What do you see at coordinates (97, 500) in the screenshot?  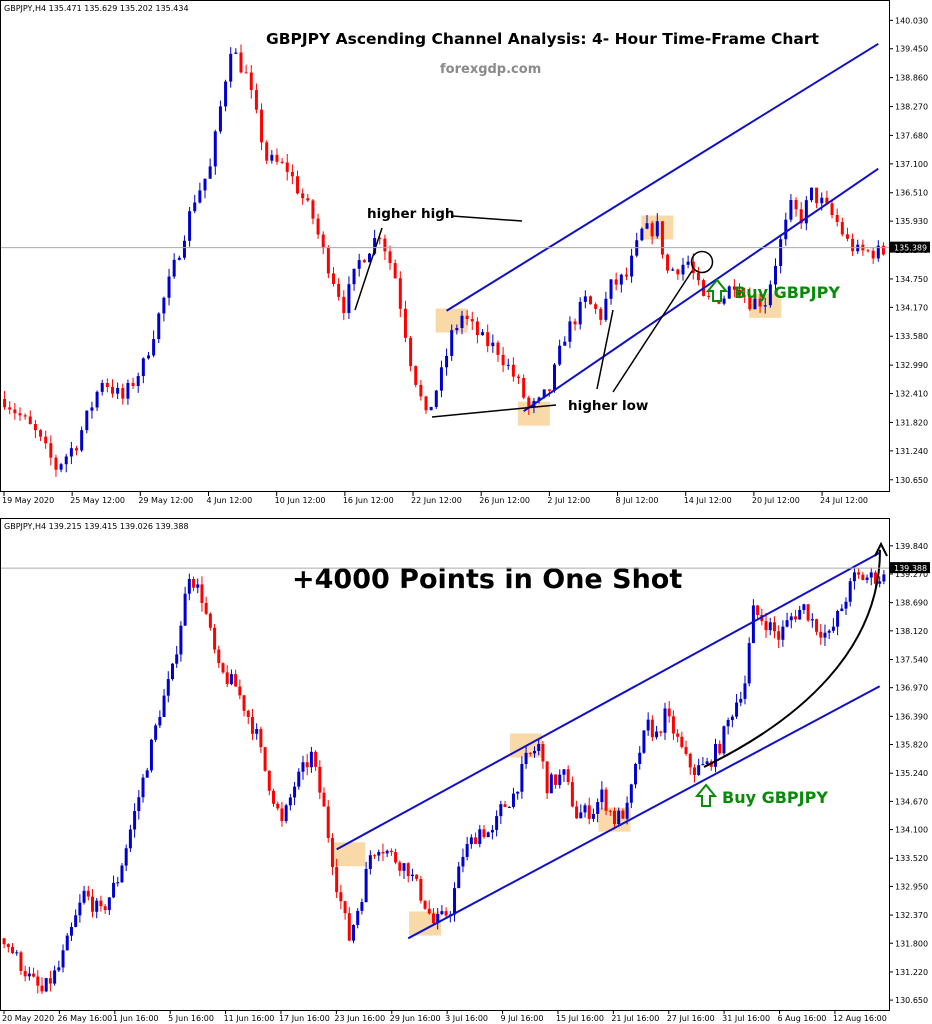 I see `x-tick-label: 25 May 12:00` at bounding box center [97, 500].